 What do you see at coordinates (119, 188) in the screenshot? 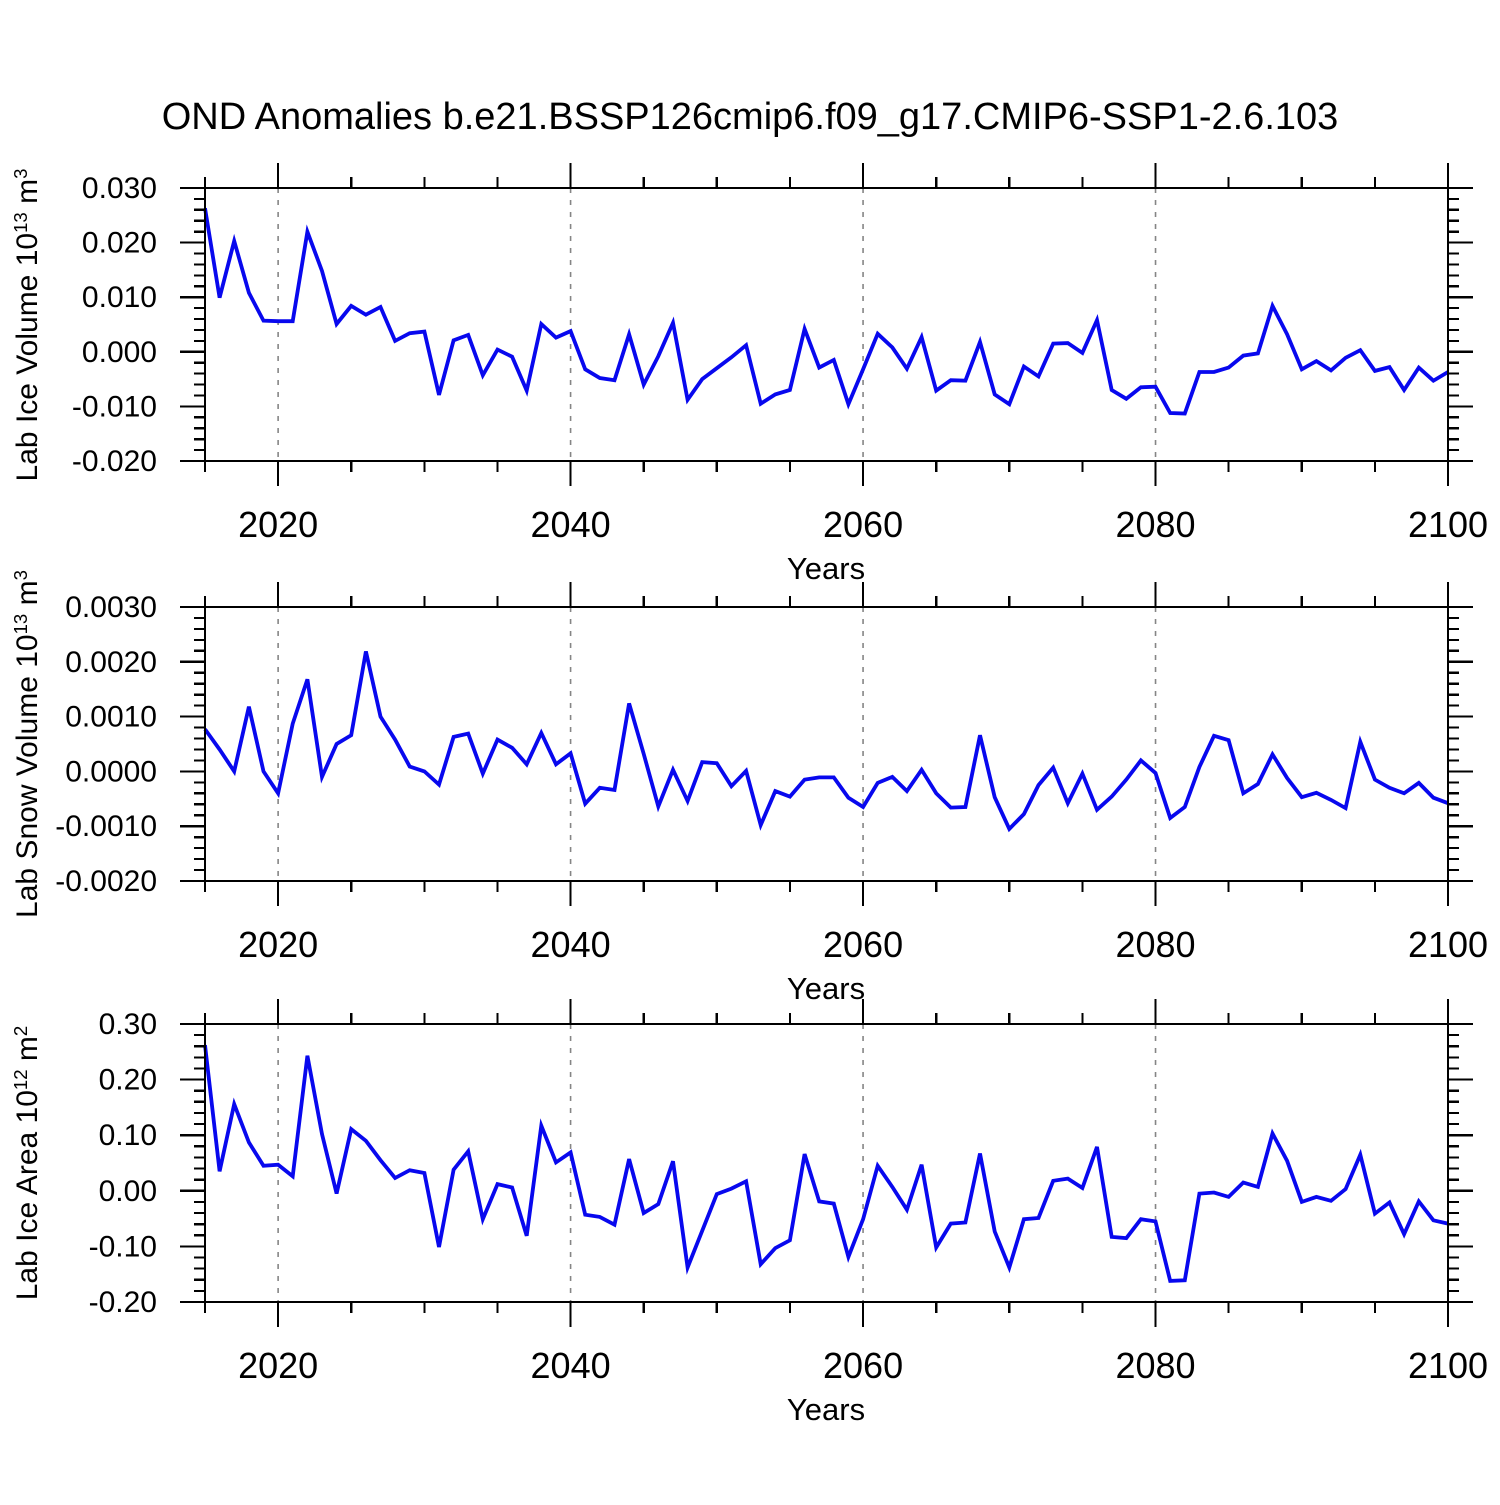
I see `y-tick-label: 0.030` at bounding box center [119, 188].